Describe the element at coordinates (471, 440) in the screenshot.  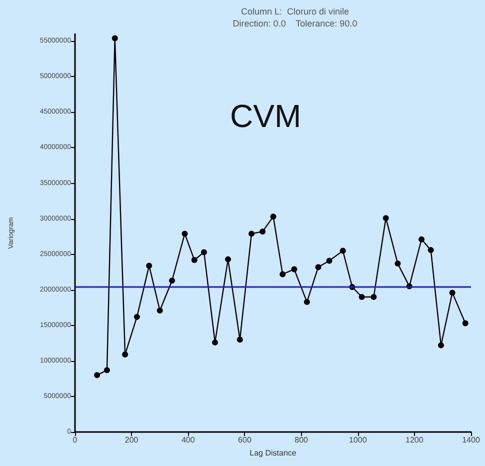
I see `x-tick-label: 1400` at that location.